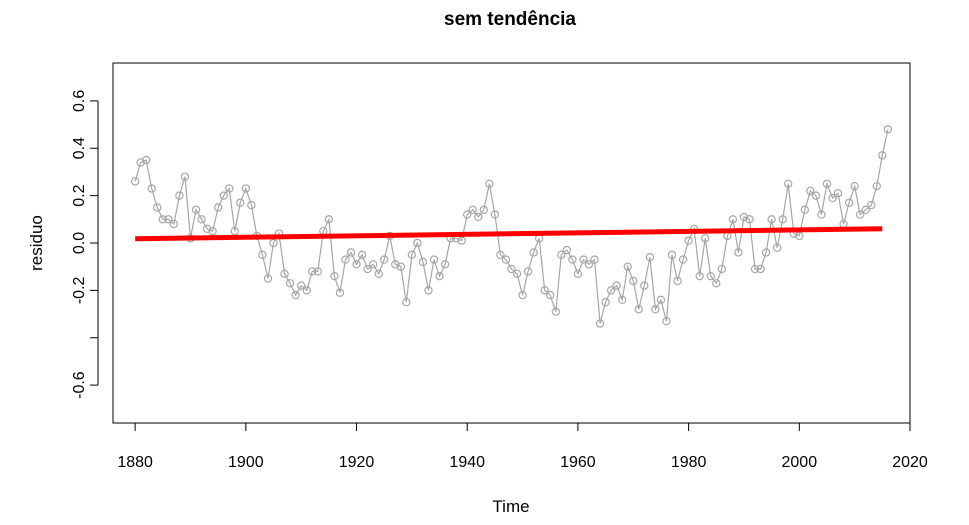 The image size is (969, 525). I want to click on x-axis-label: Time, so click(510, 506).